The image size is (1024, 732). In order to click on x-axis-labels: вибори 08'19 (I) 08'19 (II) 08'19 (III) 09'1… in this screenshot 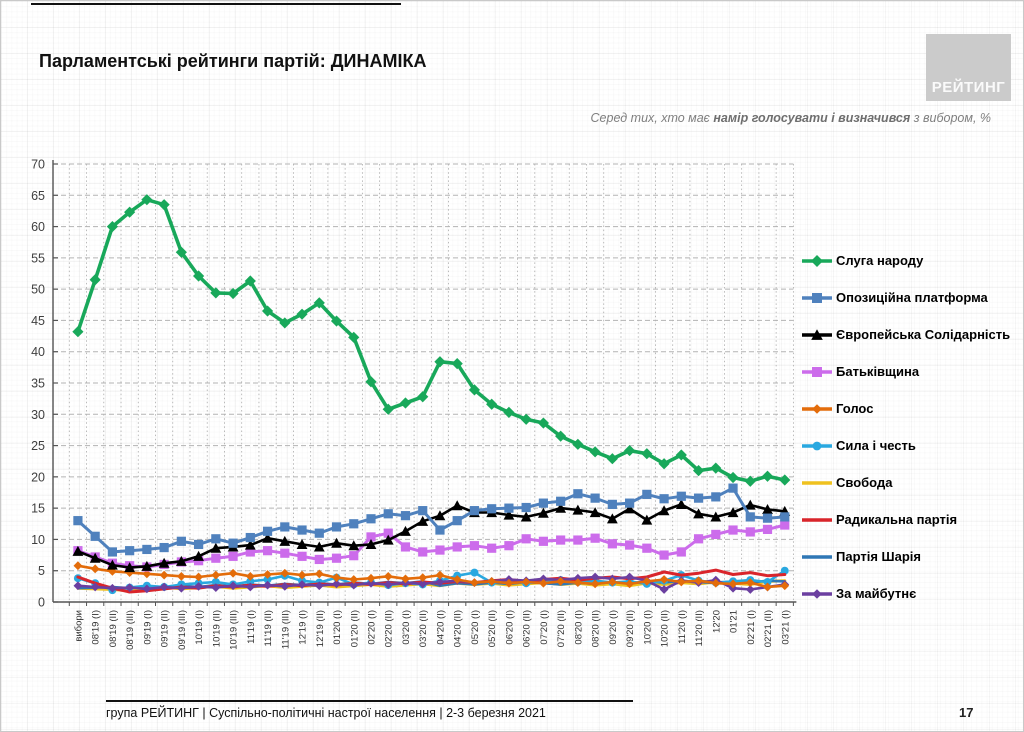, I will do `click(432, 630)`.